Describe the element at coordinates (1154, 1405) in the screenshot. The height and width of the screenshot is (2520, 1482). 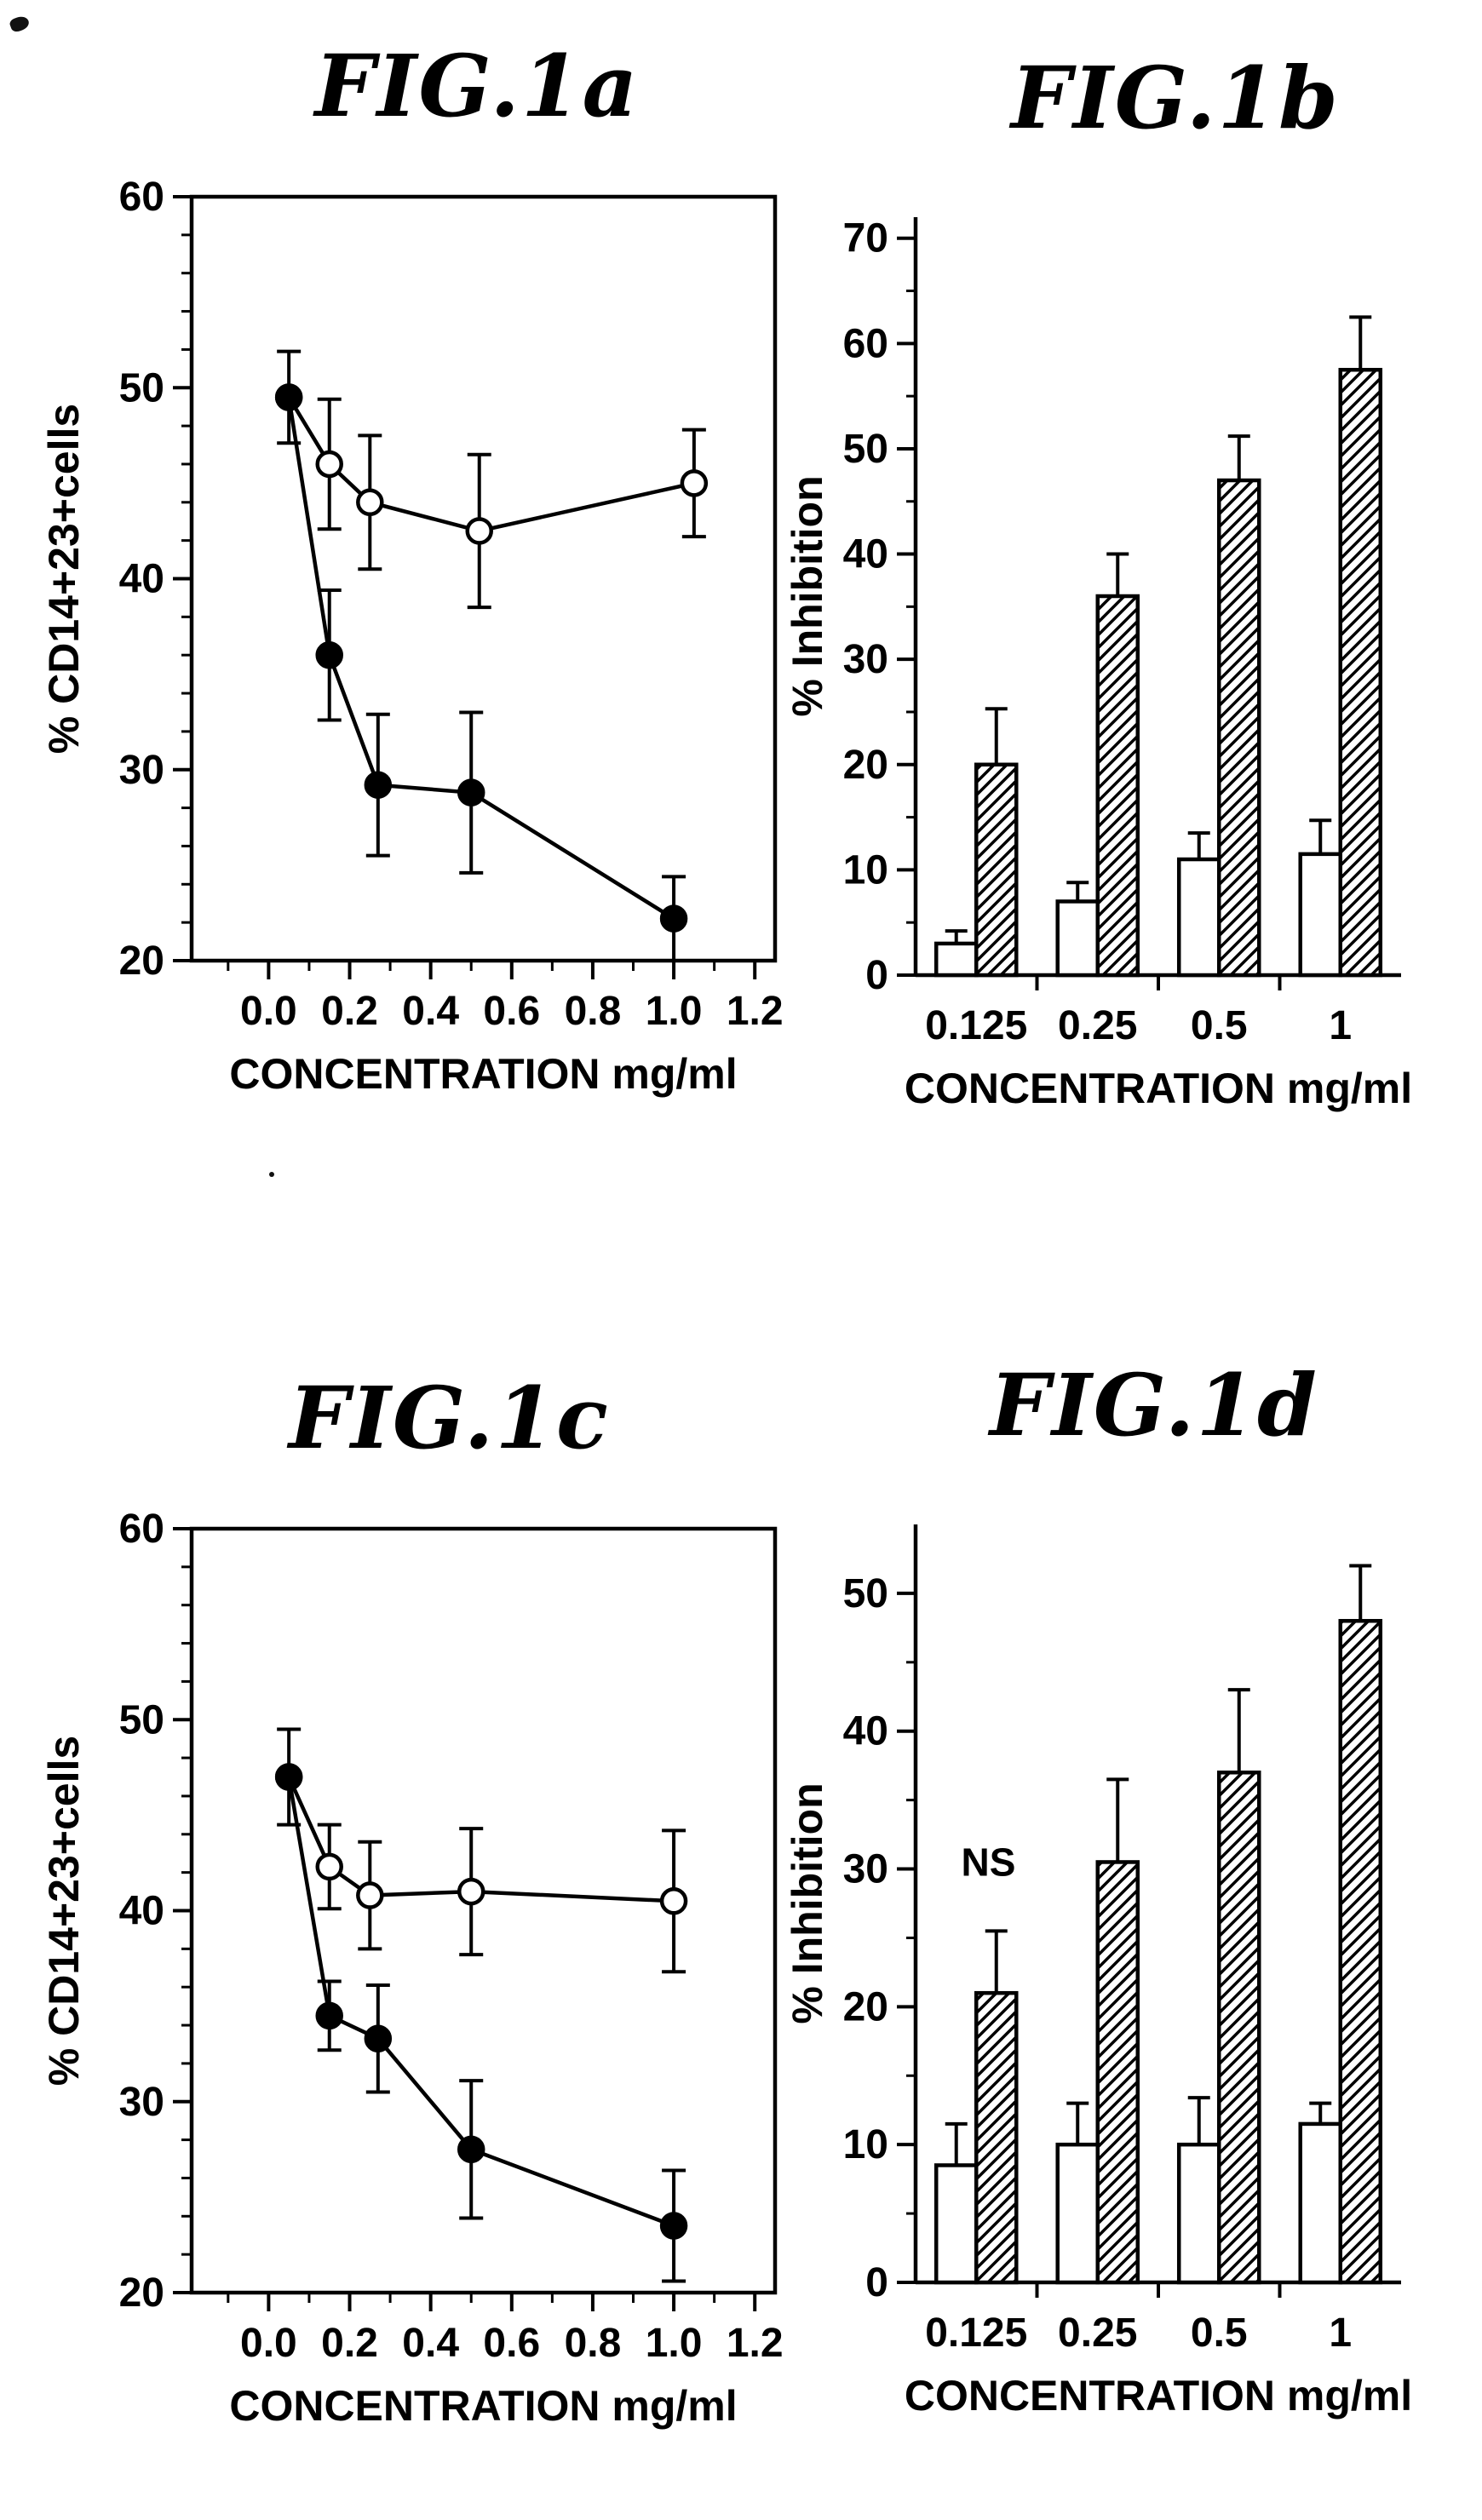
I see `fig1d-title: FIG.1d` at that location.